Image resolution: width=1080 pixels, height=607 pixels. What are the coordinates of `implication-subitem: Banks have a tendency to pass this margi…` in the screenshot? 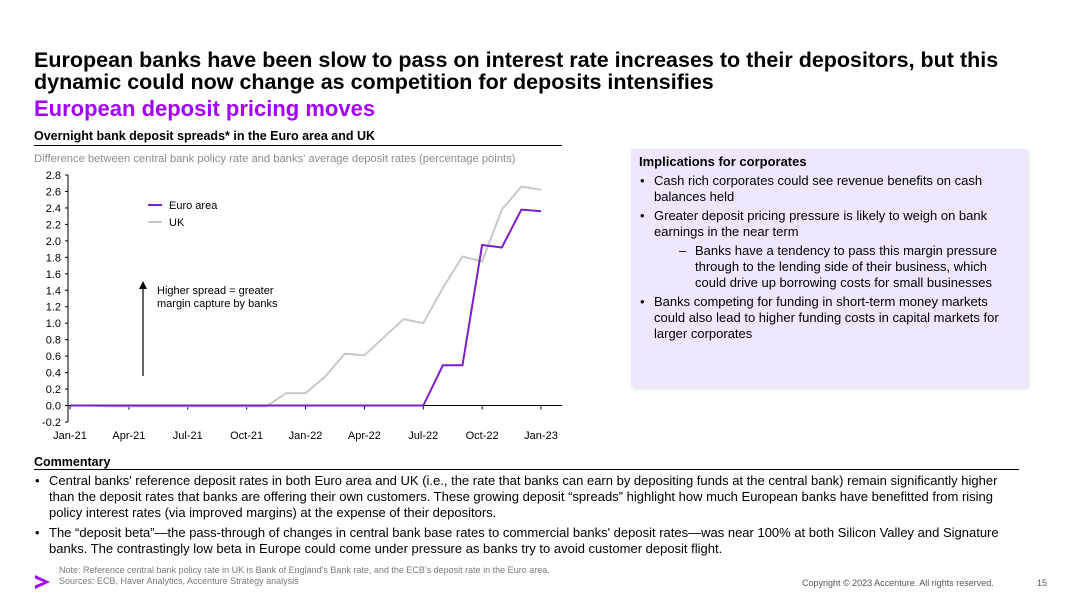 It's located at (828, 267).